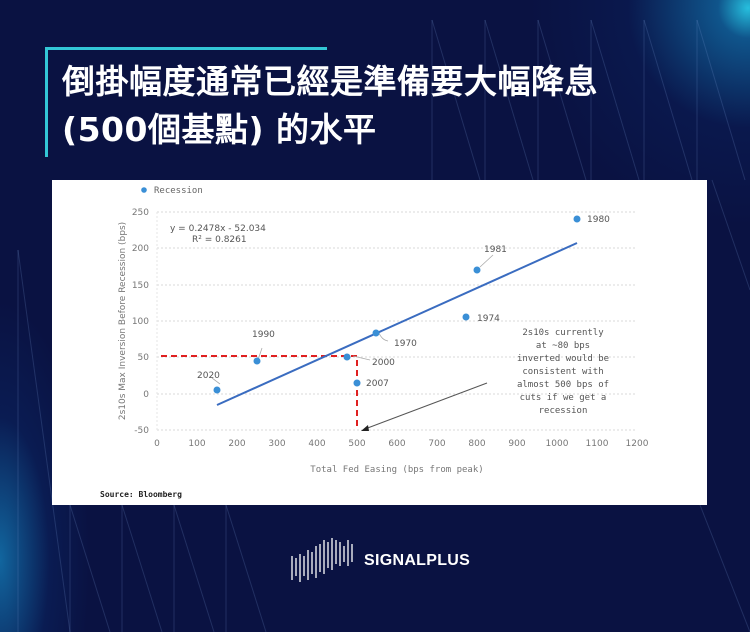 This screenshot has height=632, width=750. Describe the element at coordinates (178, 191) in the screenshot. I see `legend-label: Recession` at that location.